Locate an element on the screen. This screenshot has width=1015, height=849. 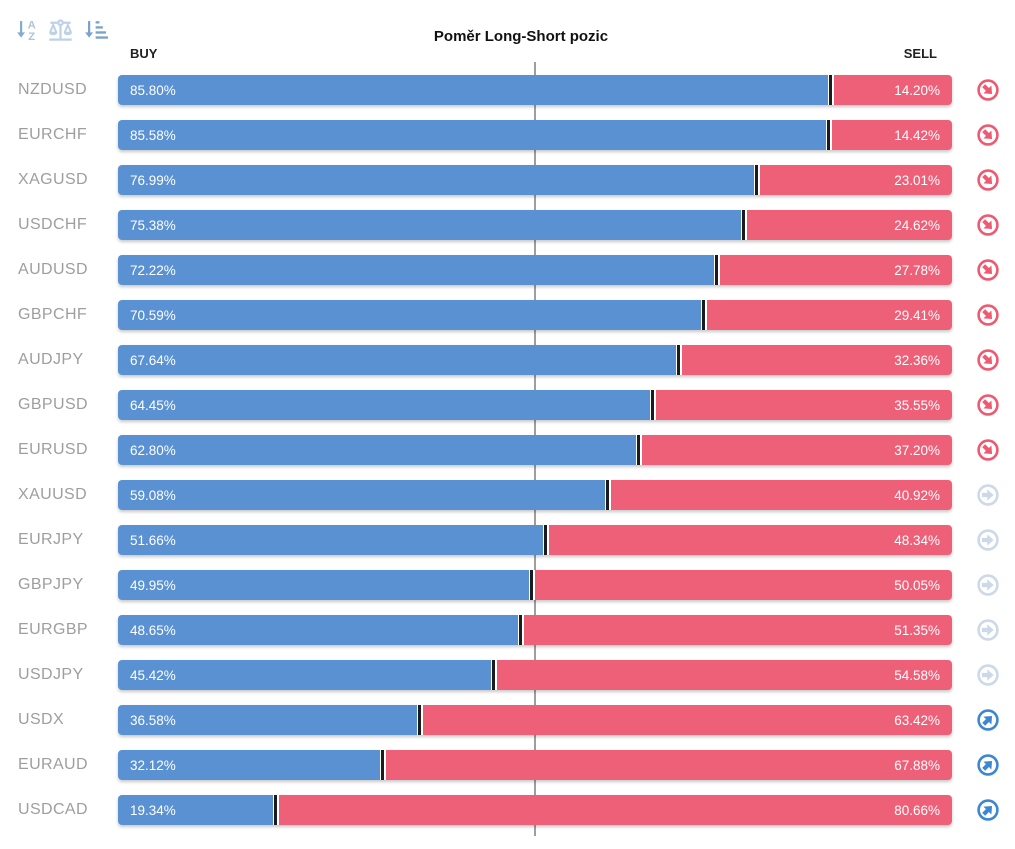
sort-toolbar: A Z is located at coordinates (60, 29).